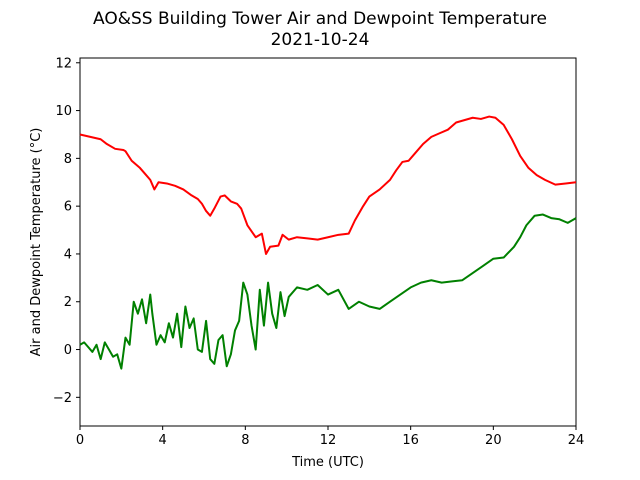  I want to click on chart-subtitle: 2021-10-24, so click(320, 40).